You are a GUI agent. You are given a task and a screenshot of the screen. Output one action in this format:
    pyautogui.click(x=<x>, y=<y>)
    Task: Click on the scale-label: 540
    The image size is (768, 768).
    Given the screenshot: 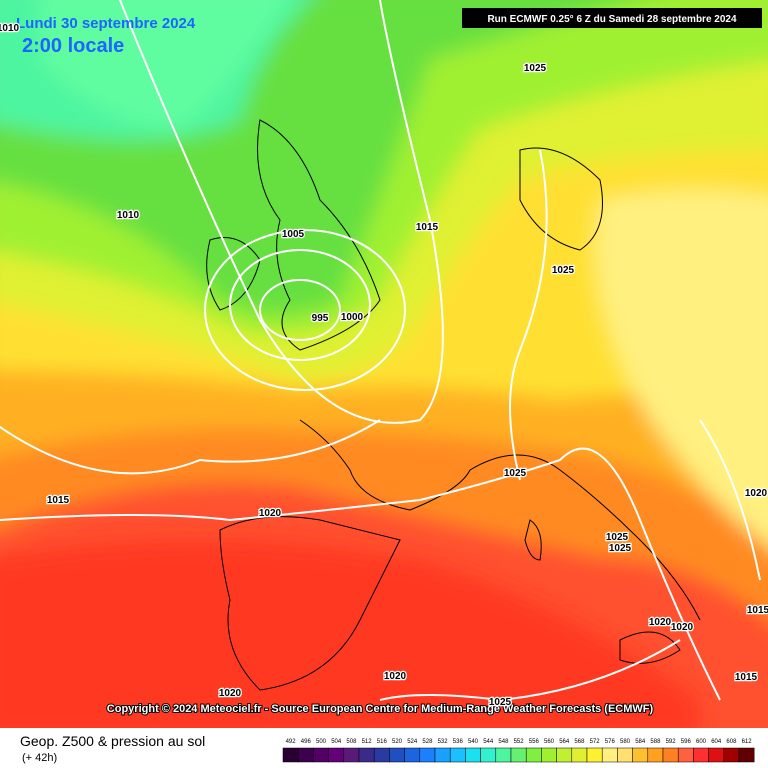 What is the action you would take?
    pyautogui.click(x=473, y=742)
    